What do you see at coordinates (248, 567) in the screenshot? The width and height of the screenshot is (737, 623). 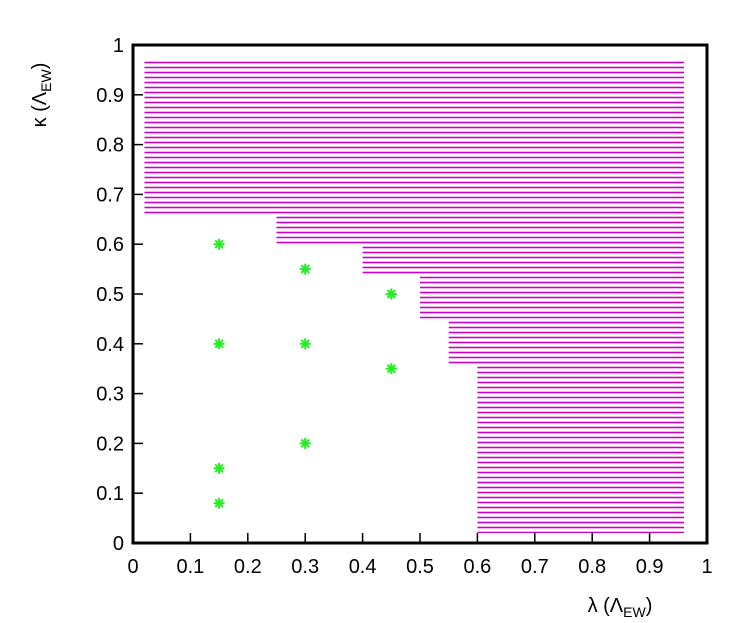 I see `x-tick-label: 0.2` at bounding box center [248, 567].